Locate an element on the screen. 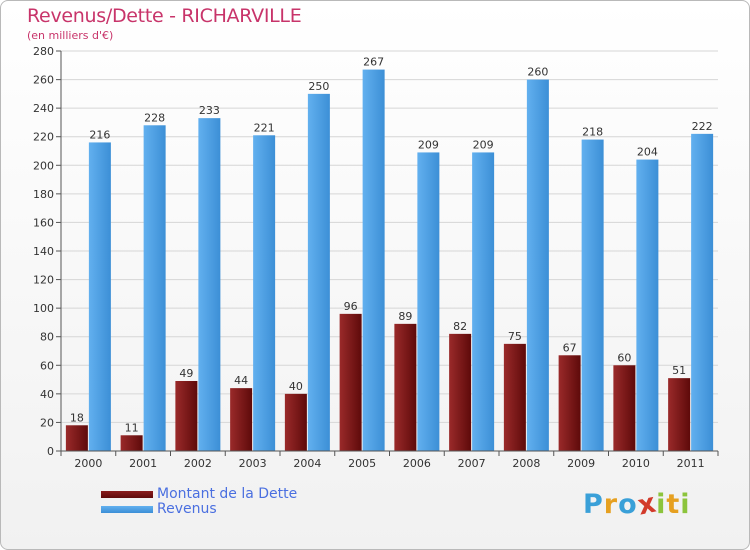  bar-revenue-2000 is located at coordinates (99, 296).